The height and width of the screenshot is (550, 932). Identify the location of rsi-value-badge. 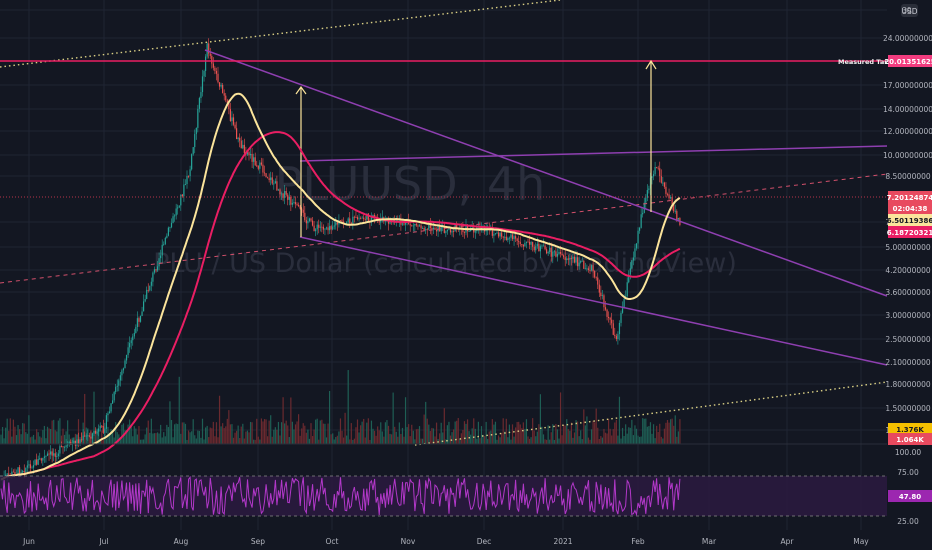
(910, 496).